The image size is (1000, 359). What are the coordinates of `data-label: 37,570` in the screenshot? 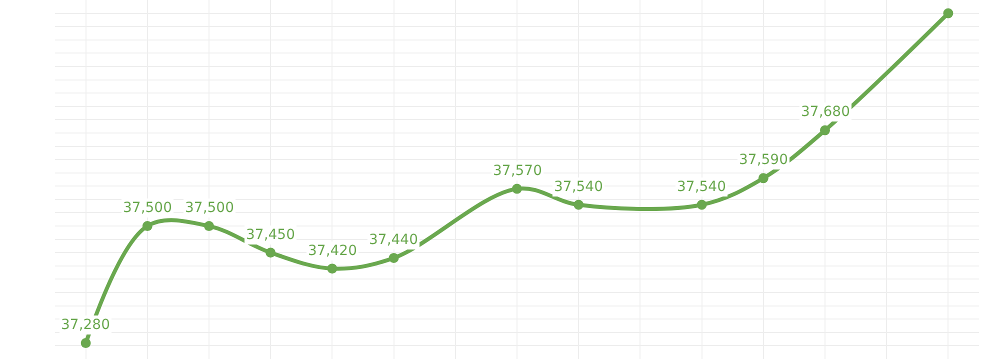 It's located at (517, 171).